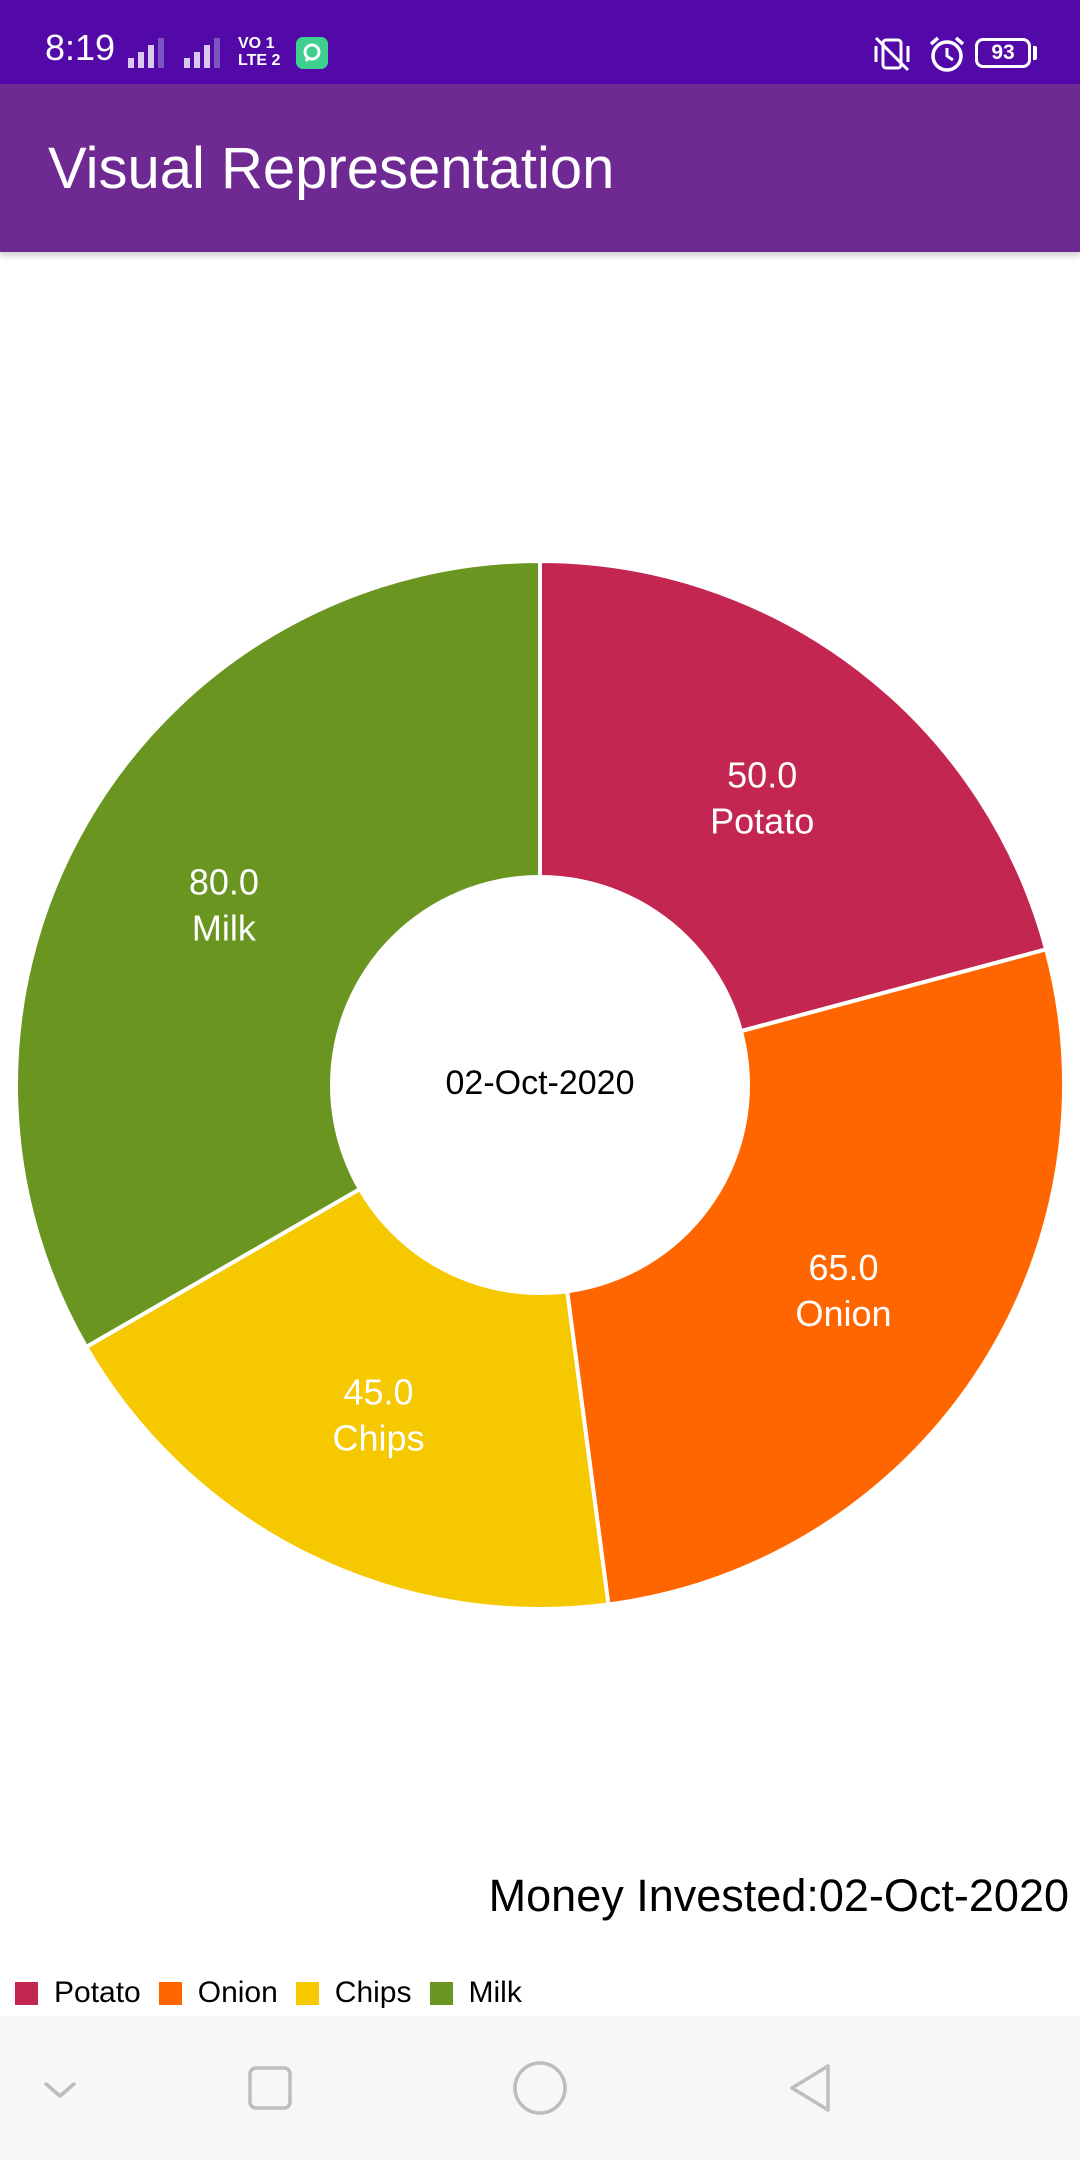 This screenshot has height=2160, width=1080. I want to click on collapse-icon, so click(60, 2088).